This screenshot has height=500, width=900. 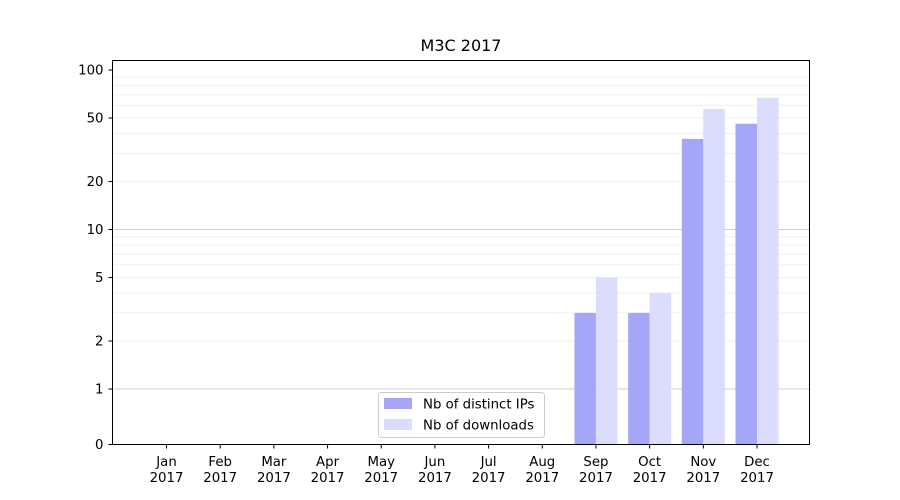 I want to click on legend: Nb of distinct IPs Nb of downloads, so click(x=461, y=415).